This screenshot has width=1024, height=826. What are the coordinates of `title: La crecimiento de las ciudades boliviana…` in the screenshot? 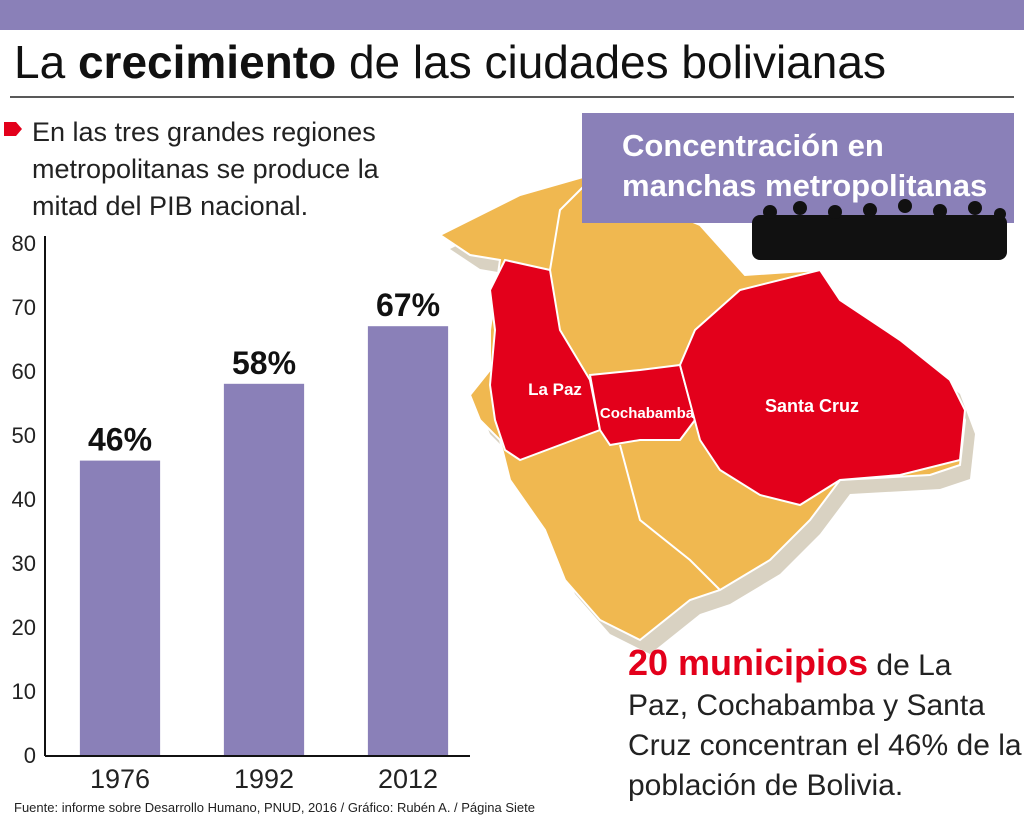 It's located at (450, 62).